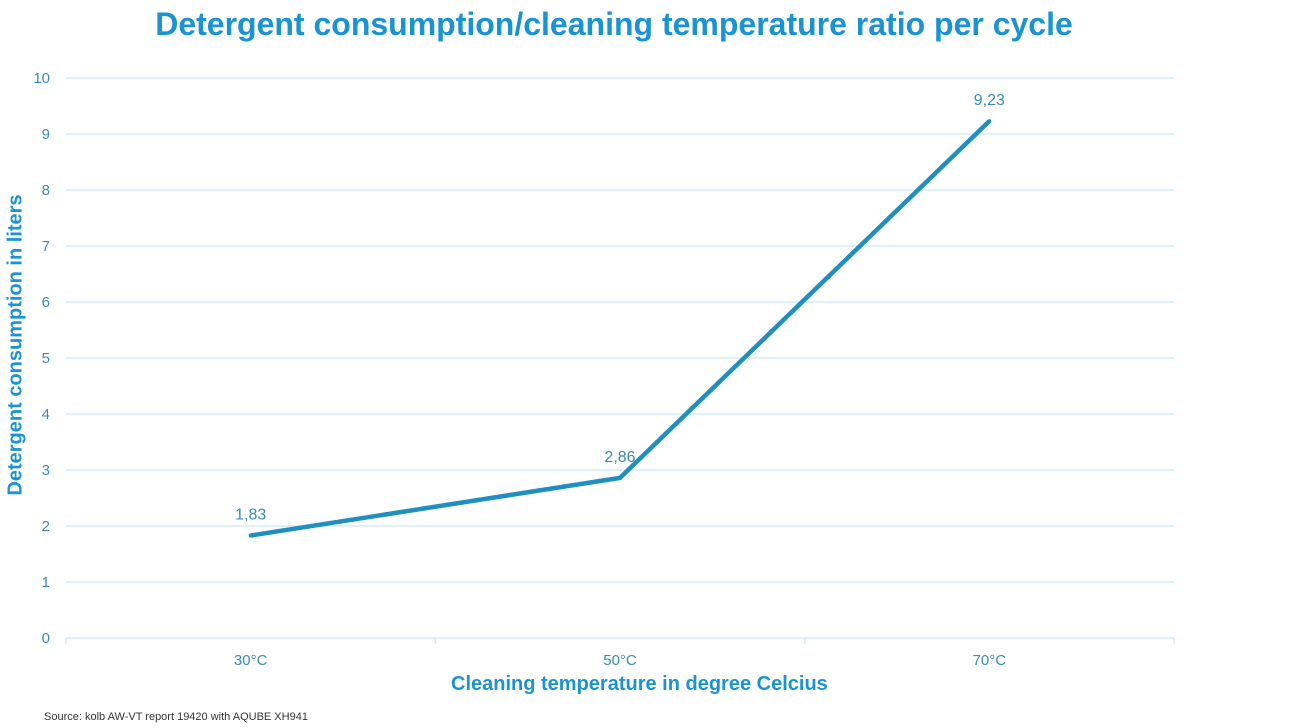  I want to click on y-tick-label: 3, so click(46, 470).